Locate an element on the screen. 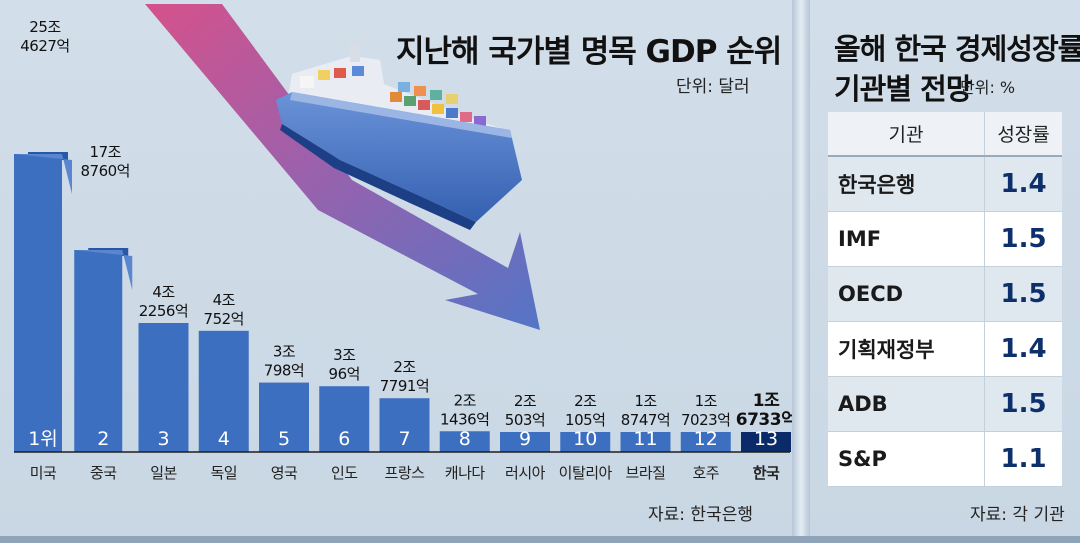  gdp-source-label: 자료: 한국은행 is located at coordinates (700, 515).